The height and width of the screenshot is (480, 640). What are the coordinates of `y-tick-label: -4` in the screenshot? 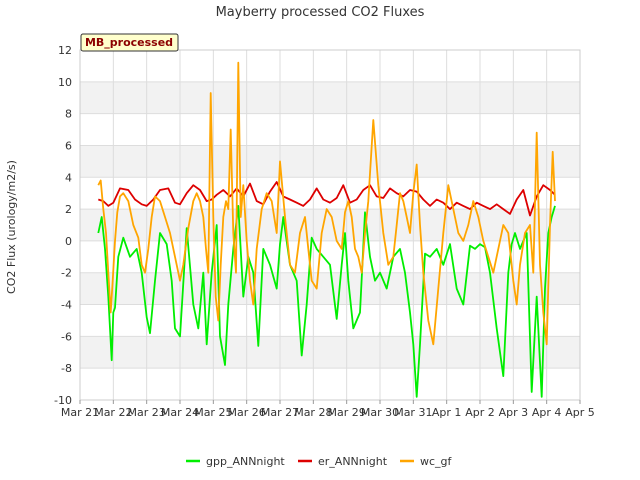 It's located at (66, 305).